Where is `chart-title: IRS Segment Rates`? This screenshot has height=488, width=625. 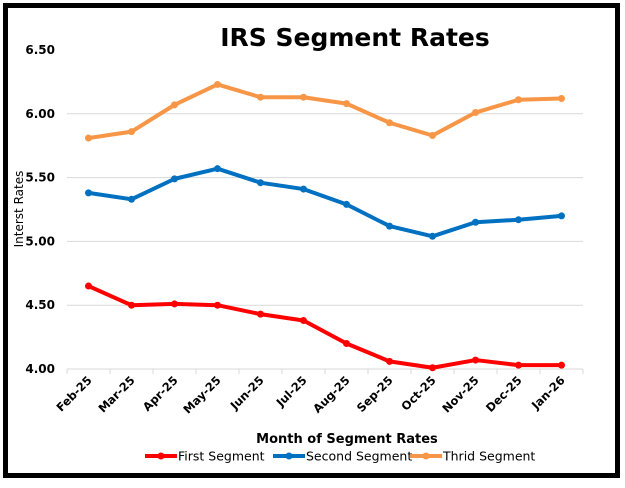
chart-title: IRS Segment Rates is located at coordinates (354, 37).